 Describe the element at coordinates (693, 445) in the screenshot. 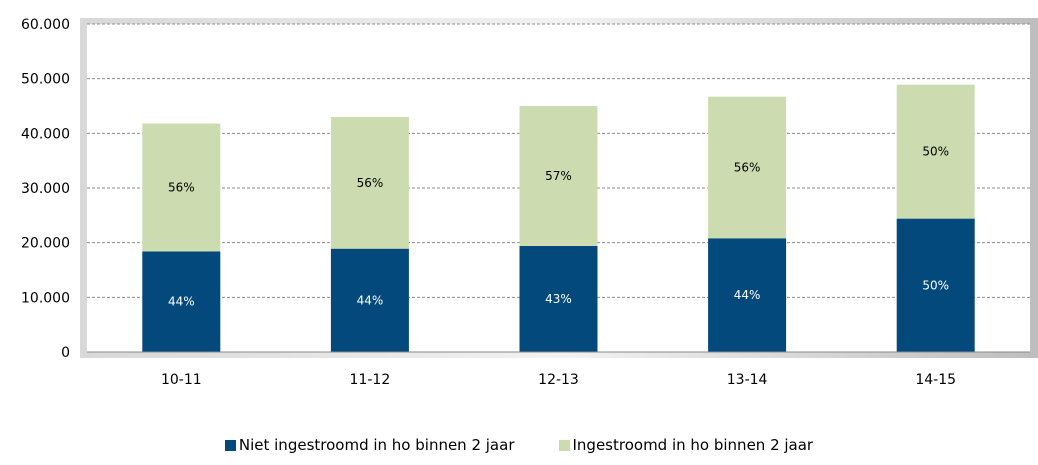

I see `legend-label-ingestroomd: Ingestroomd in ho binnen 2 jaar` at that location.